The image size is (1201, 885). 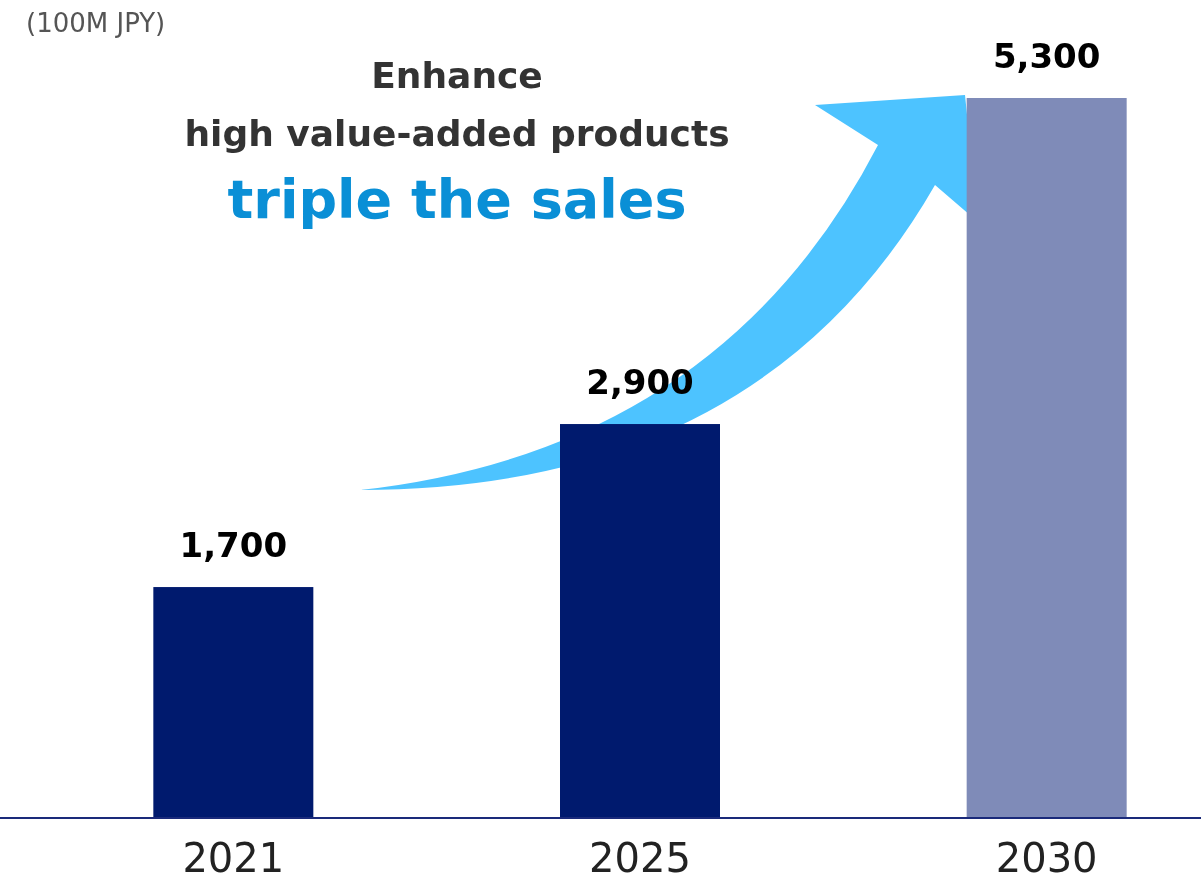 What do you see at coordinates (457, 133) in the screenshot?
I see `annotation: high value-added products` at bounding box center [457, 133].